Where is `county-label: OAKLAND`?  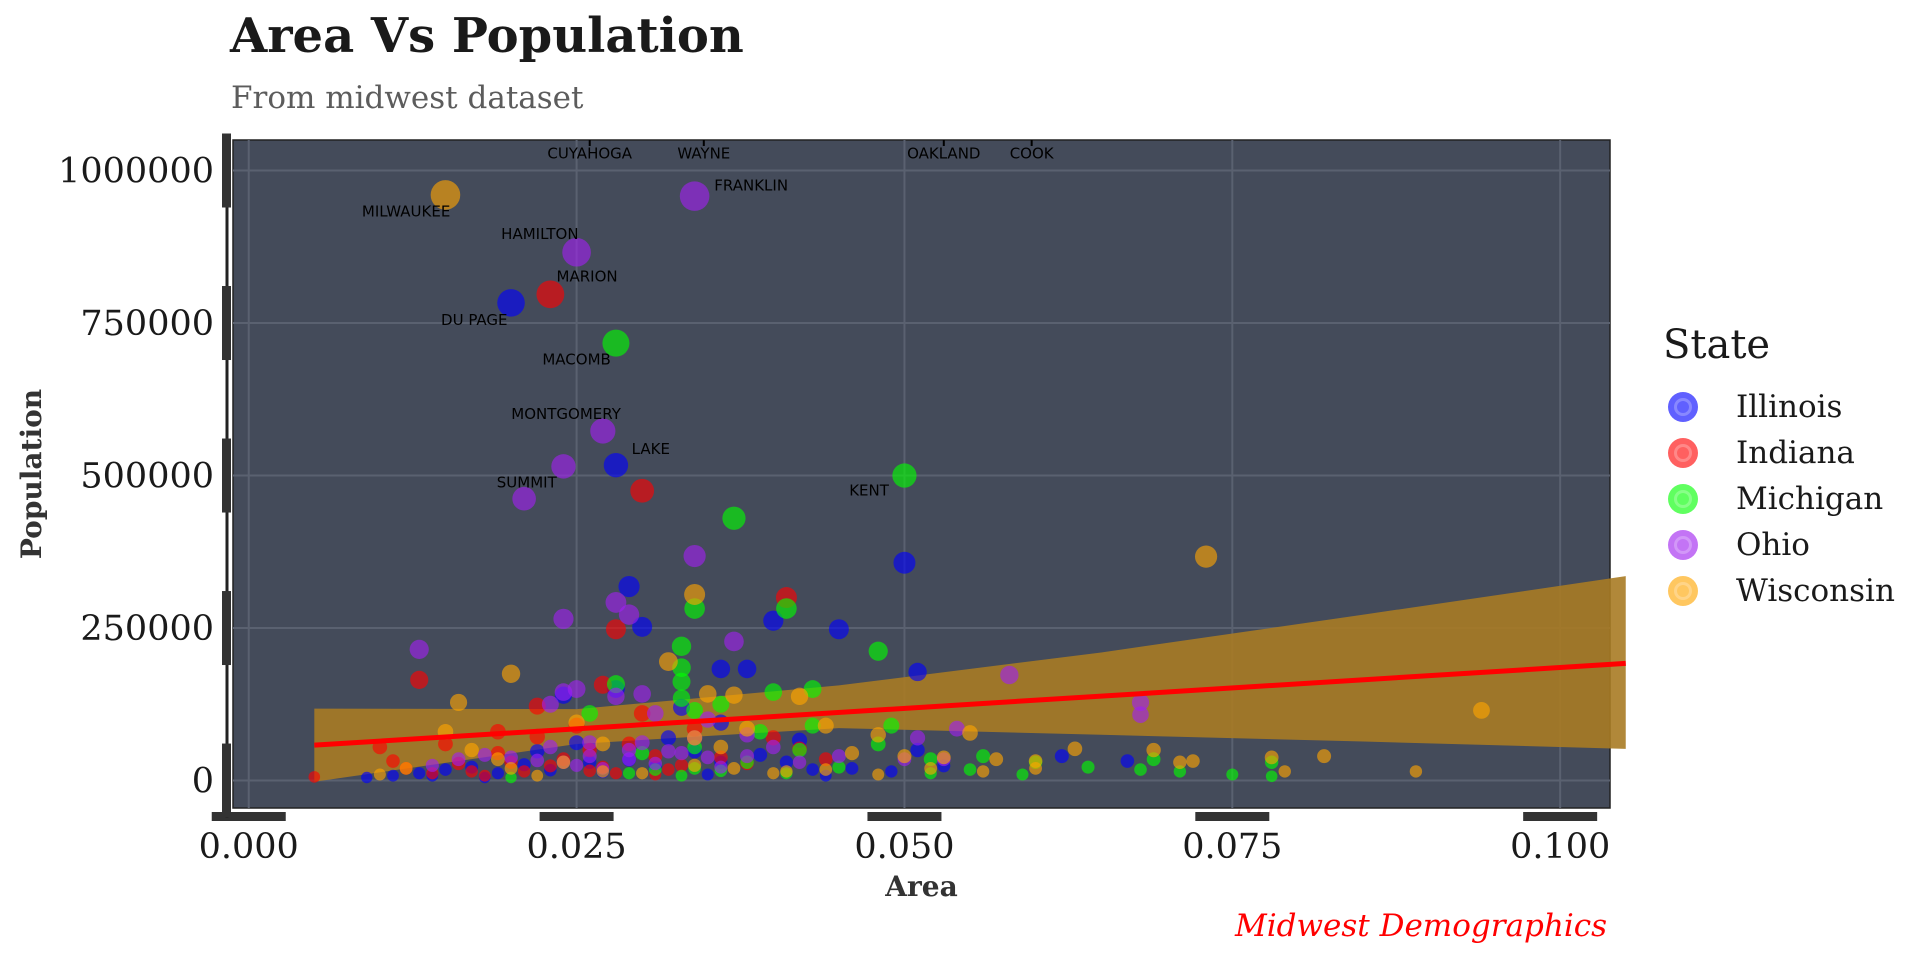
county-label: OAKLAND is located at coordinates (943, 153).